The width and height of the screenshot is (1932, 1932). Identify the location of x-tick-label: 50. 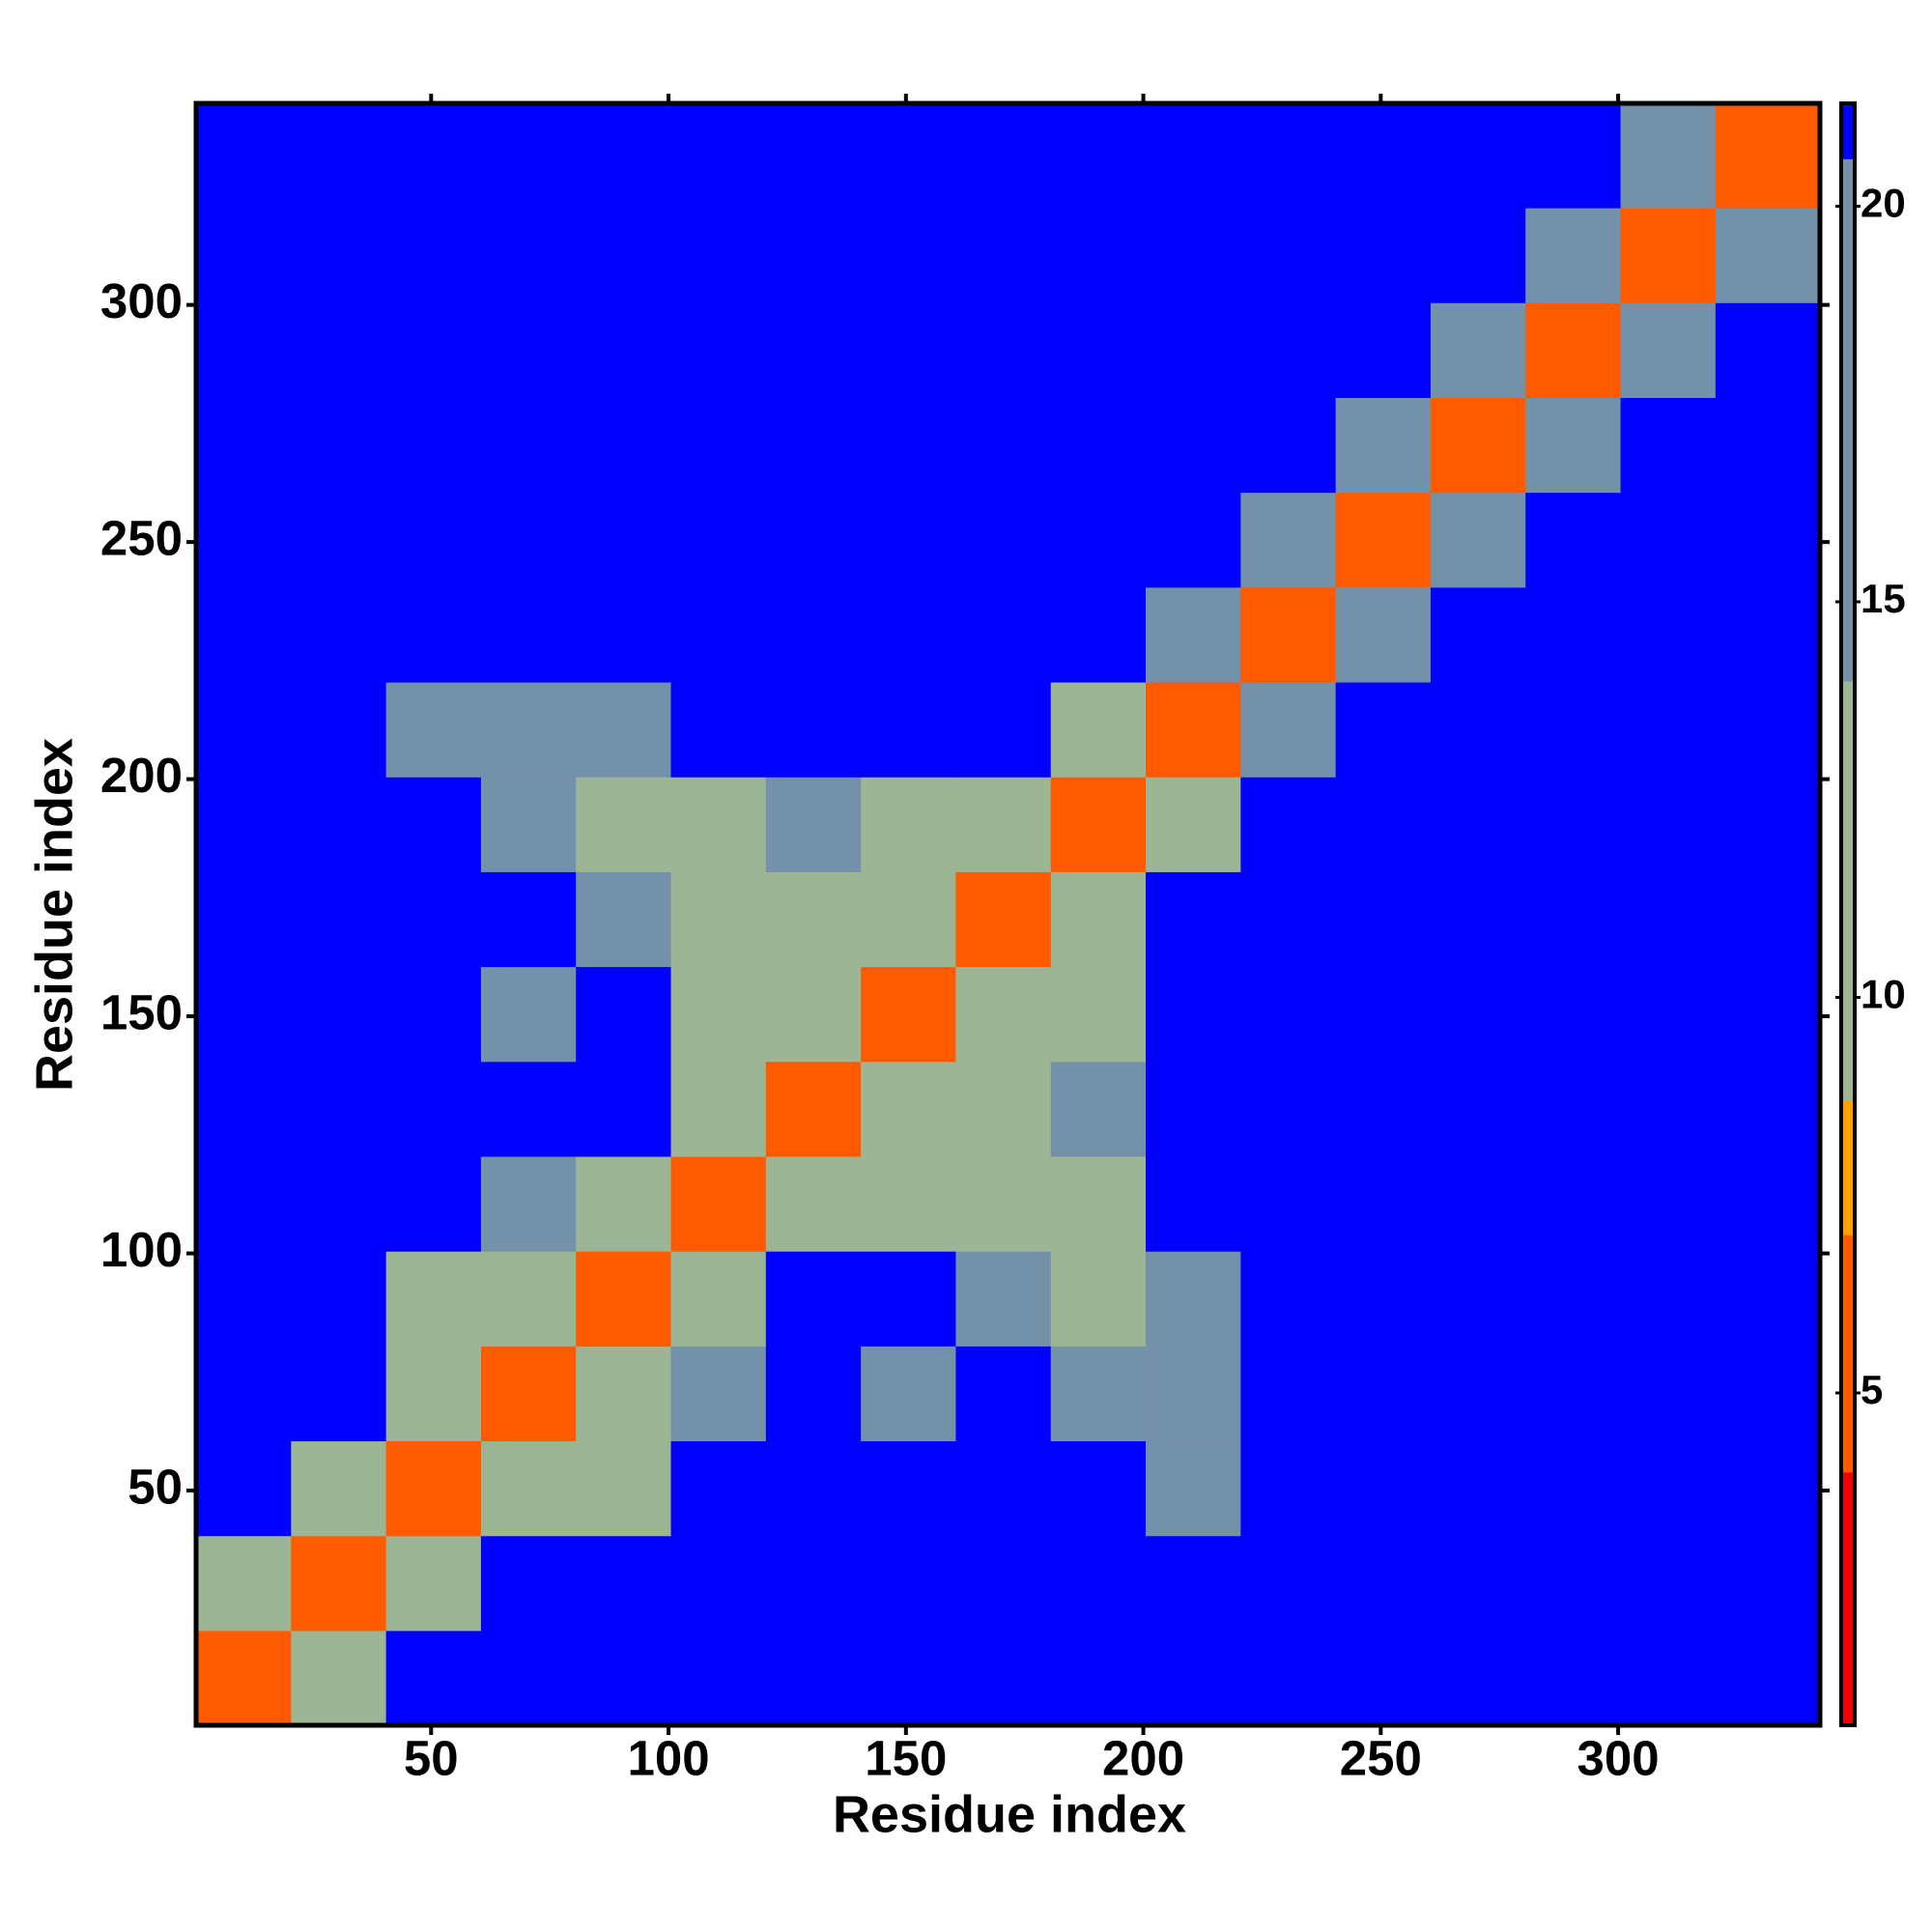
(431, 1757).